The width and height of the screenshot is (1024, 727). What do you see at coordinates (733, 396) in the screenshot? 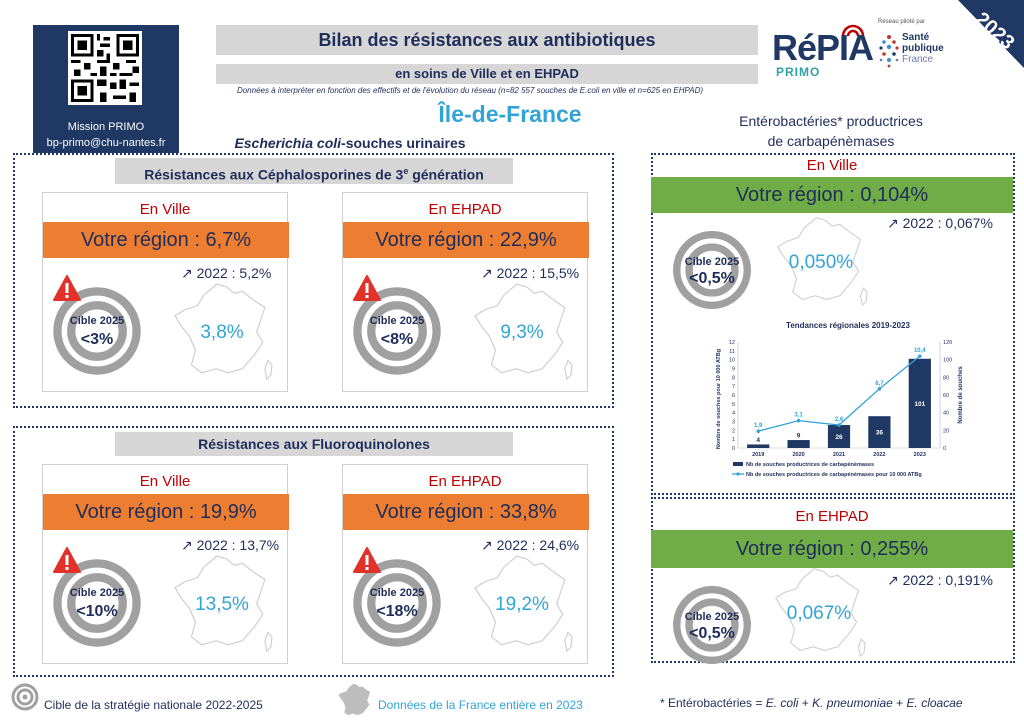
I see `chart-left-tick: 6` at bounding box center [733, 396].